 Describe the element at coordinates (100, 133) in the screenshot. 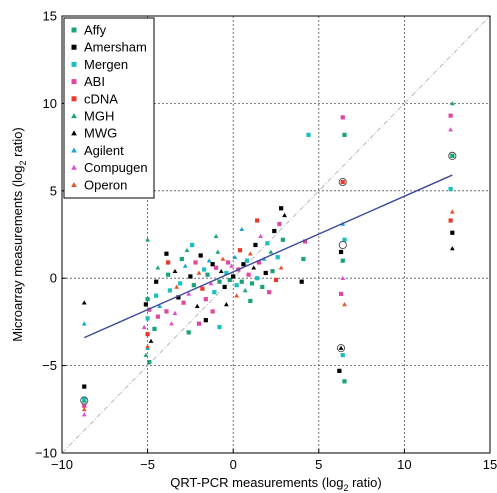

I see `legend-label: MWG` at that location.